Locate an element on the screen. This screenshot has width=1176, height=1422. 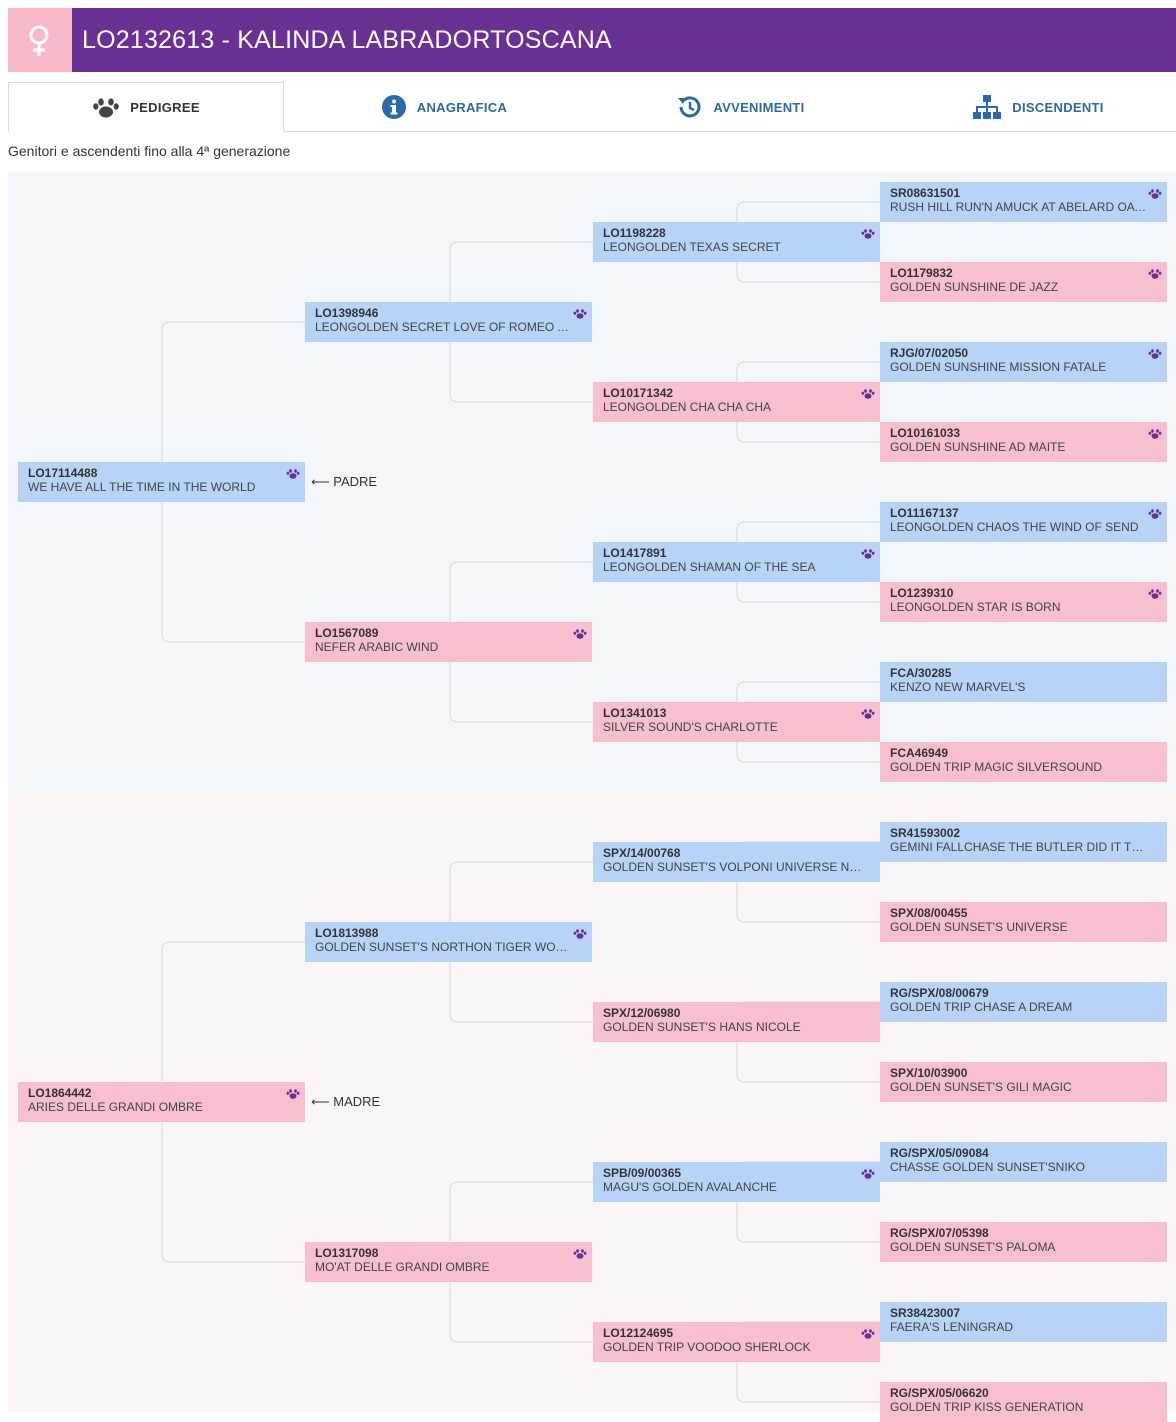
great-great-grandparent-box: LO1239310 LEONGOLDEN STAR IS BORN is located at coordinates (1023, 602).